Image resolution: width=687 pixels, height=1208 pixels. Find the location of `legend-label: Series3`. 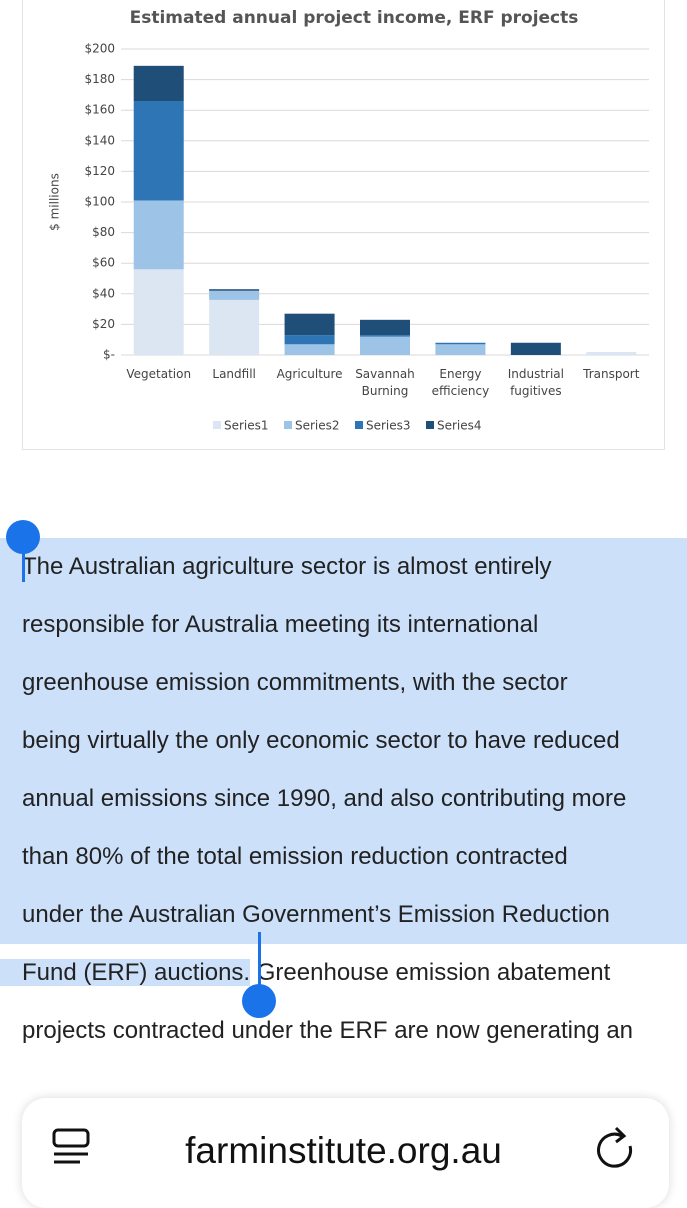

legend-label: Series3 is located at coordinates (388, 426).